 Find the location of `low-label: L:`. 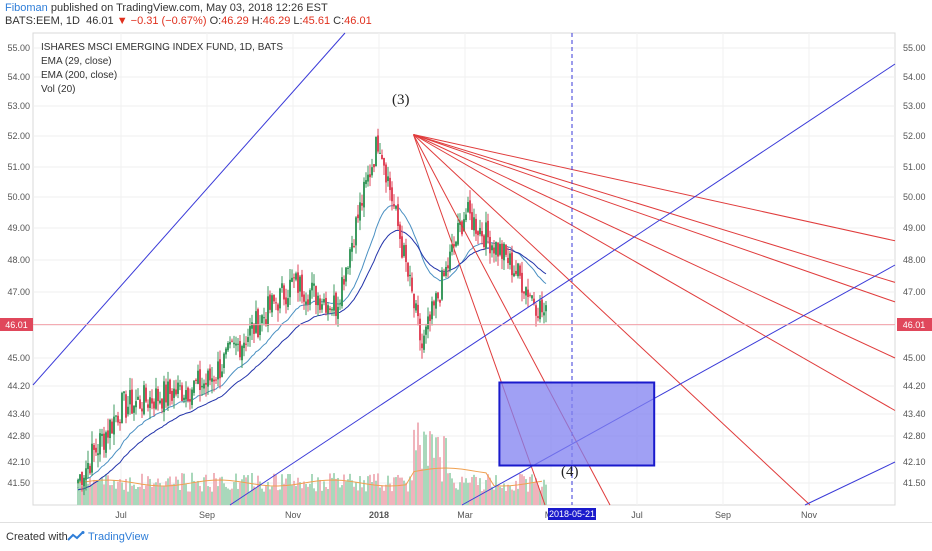

low-label: L: is located at coordinates (298, 21).